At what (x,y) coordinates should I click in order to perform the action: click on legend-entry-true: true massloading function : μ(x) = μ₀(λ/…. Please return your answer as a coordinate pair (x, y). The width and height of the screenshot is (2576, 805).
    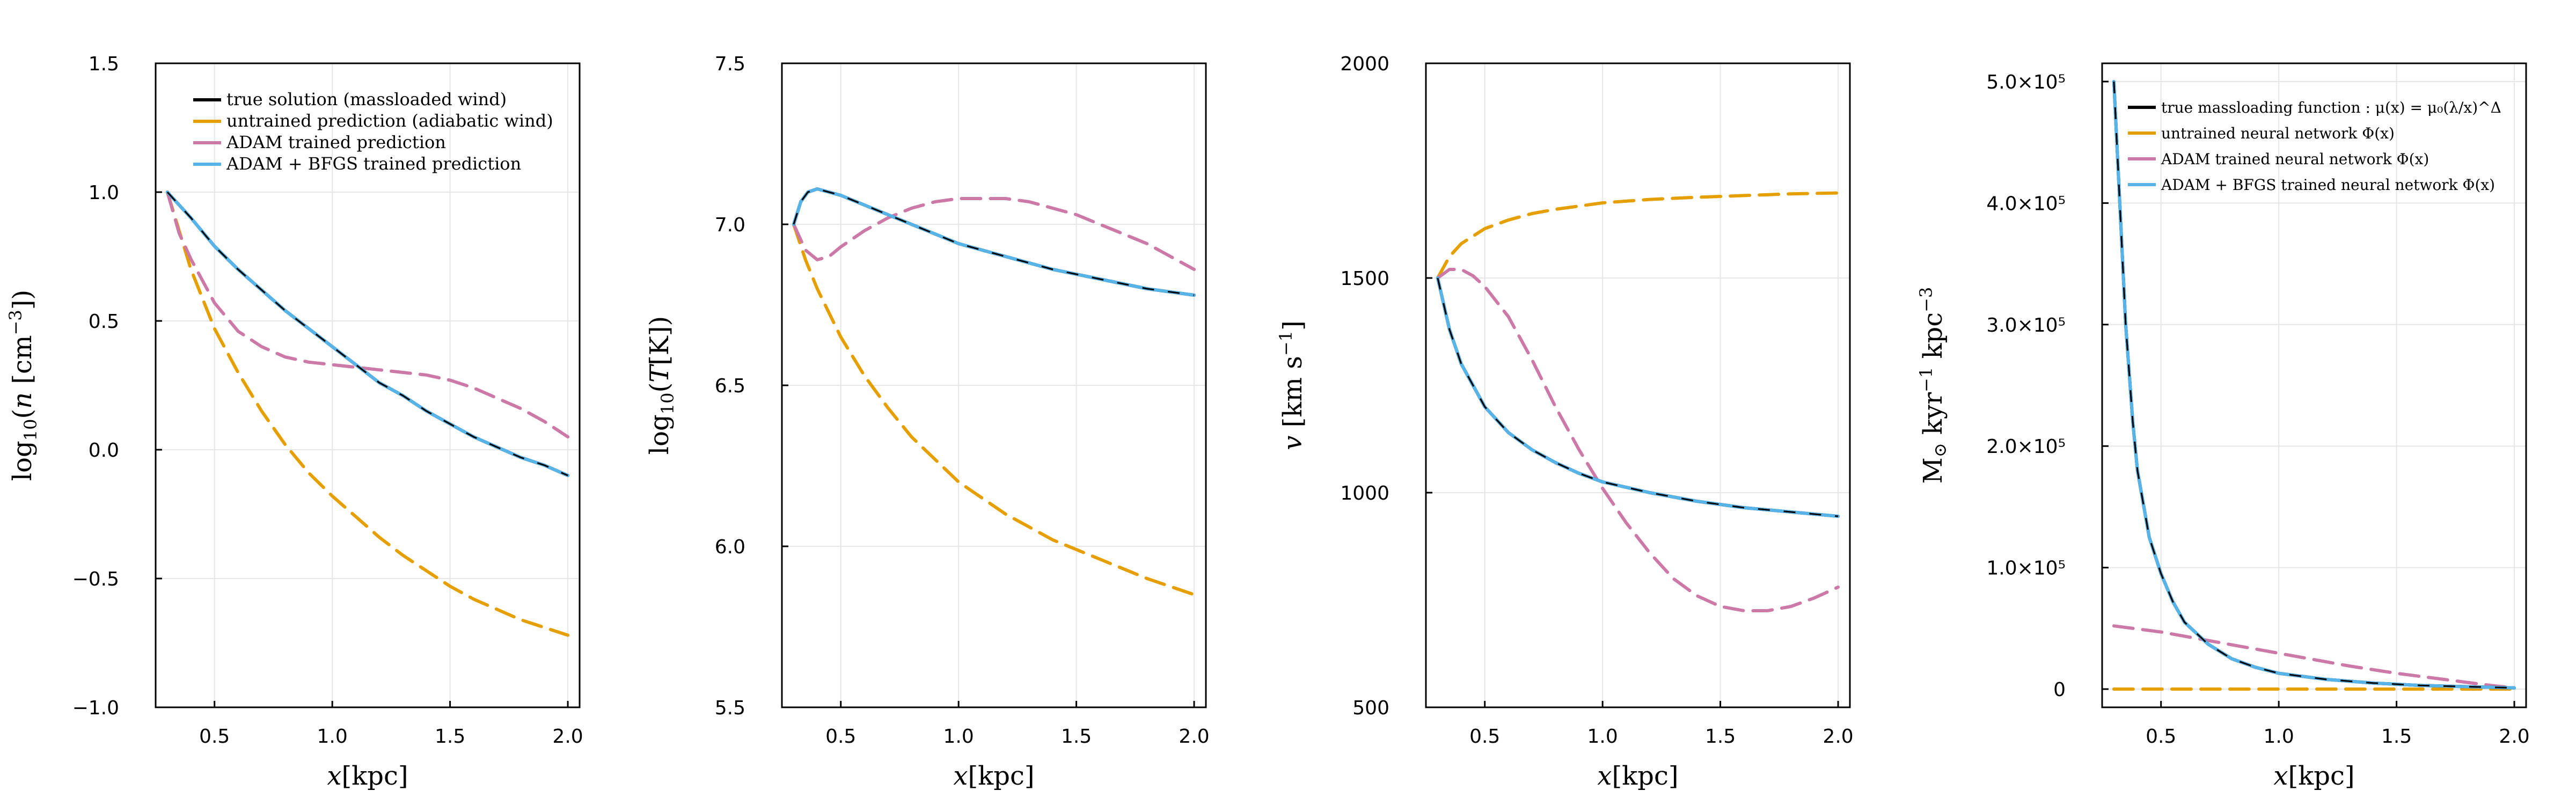
    Looking at the image, I should click on (2331, 107).